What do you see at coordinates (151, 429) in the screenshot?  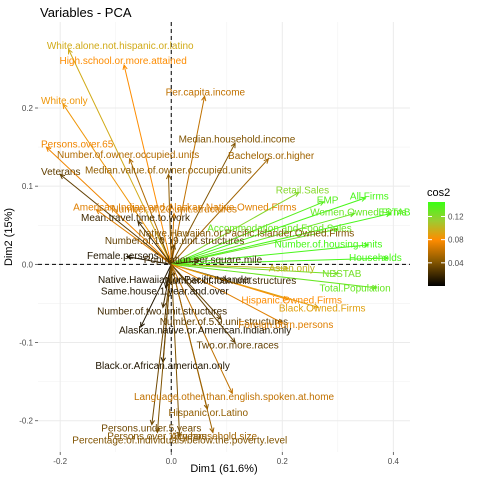 I see `variable-label: Persons.under.5.years` at bounding box center [151, 429].